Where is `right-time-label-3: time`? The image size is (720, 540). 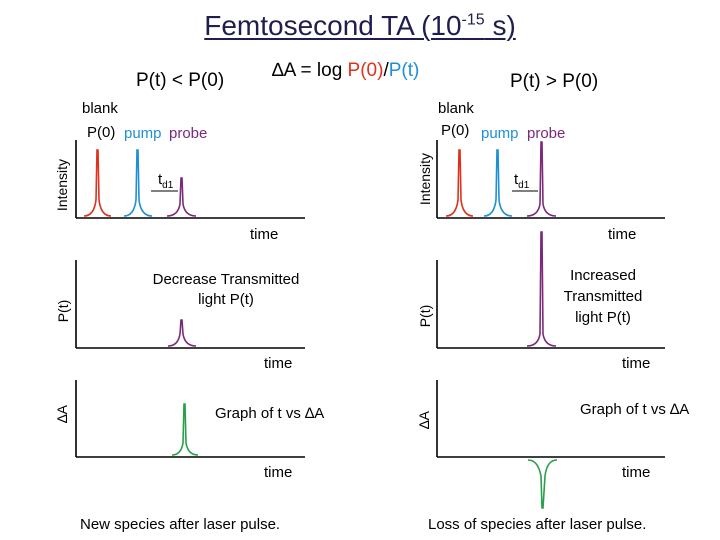 right-time-label-3: time is located at coordinates (636, 472).